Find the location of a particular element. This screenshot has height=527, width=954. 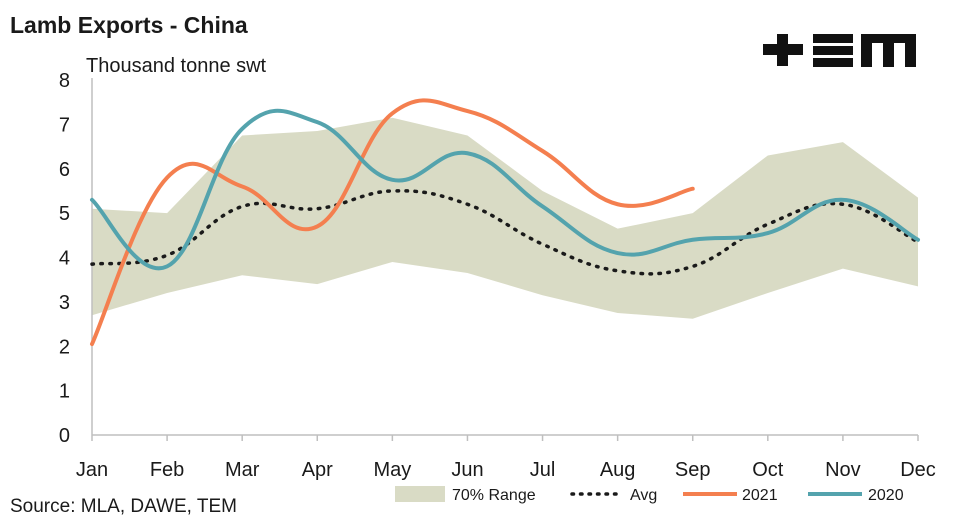

x-tick-label: Oct is located at coordinates (768, 470).